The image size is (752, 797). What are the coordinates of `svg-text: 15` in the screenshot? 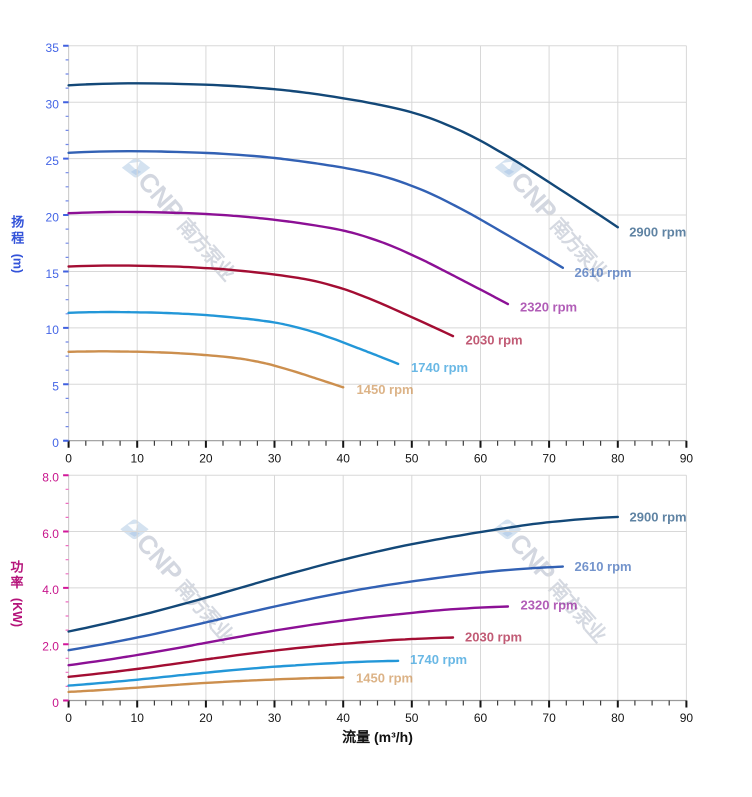 It's located at (53, 274).